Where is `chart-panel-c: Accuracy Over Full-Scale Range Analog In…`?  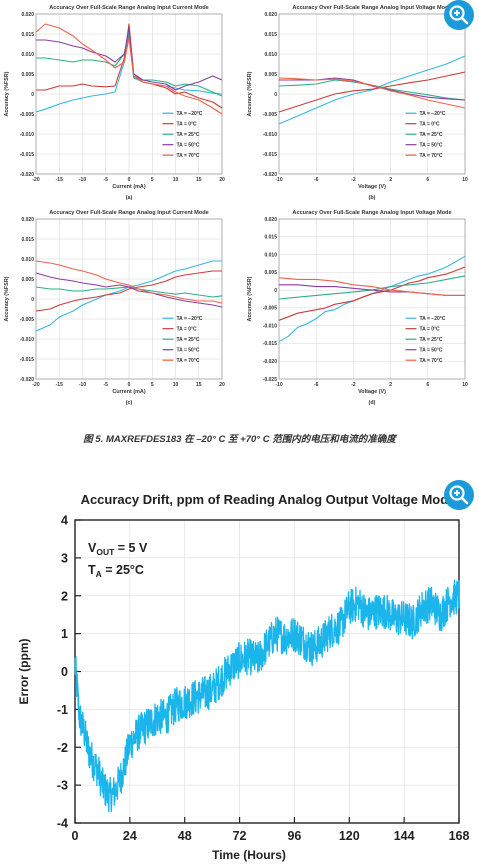 chart-panel-c: Accuracy Over Full-Scale Range Analog In… is located at coordinates (114, 308).